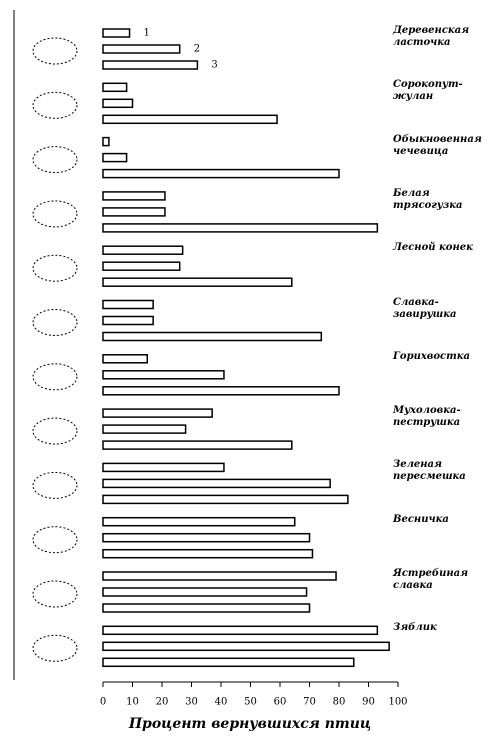 This screenshot has width=500, height=744. Describe the element at coordinates (431, 579) in the screenshot. I see `species-label: Ястребиная славка` at that location.